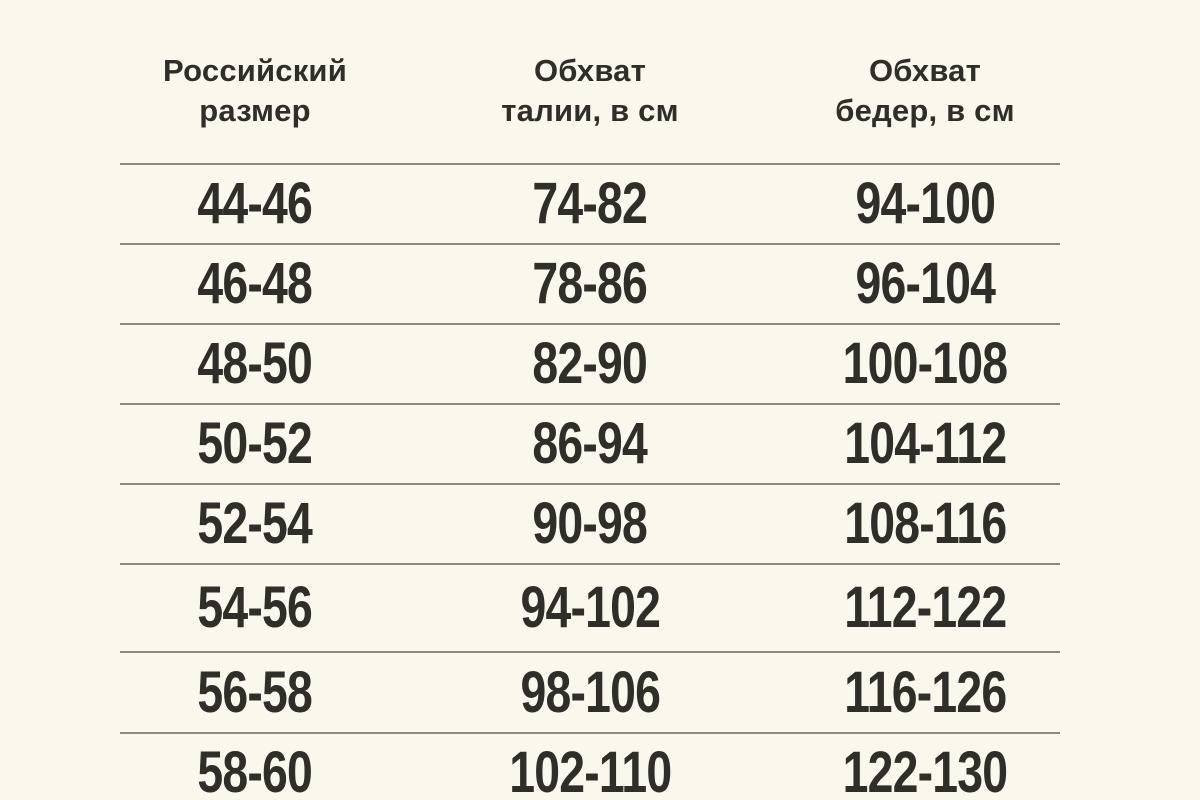 This screenshot has height=800, width=1200. I want to click on cell-value: 52-54, so click(255, 523).